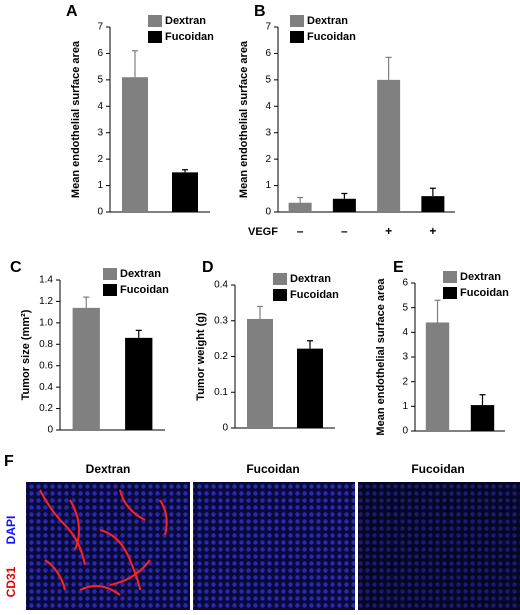  I want to click on panel-label: C, so click(16, 267).